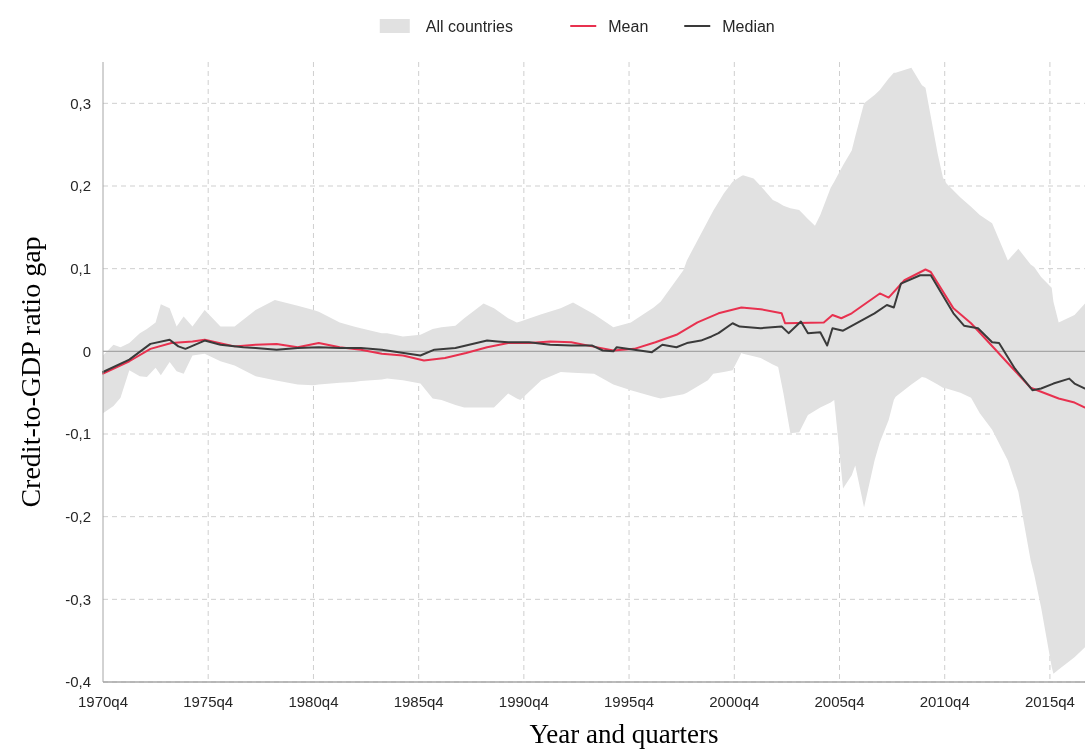 The width and height of the screenshot is (1085, 756). Describe the element at coordinates (593, 333) in the screenshot. I see `line-series` at that location.